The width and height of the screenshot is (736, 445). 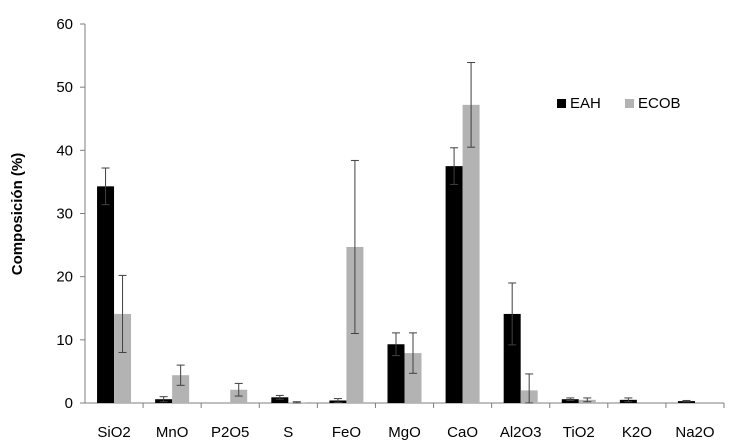 I want to click on legend-label-eah: EAH, so click(x=585, y=103).